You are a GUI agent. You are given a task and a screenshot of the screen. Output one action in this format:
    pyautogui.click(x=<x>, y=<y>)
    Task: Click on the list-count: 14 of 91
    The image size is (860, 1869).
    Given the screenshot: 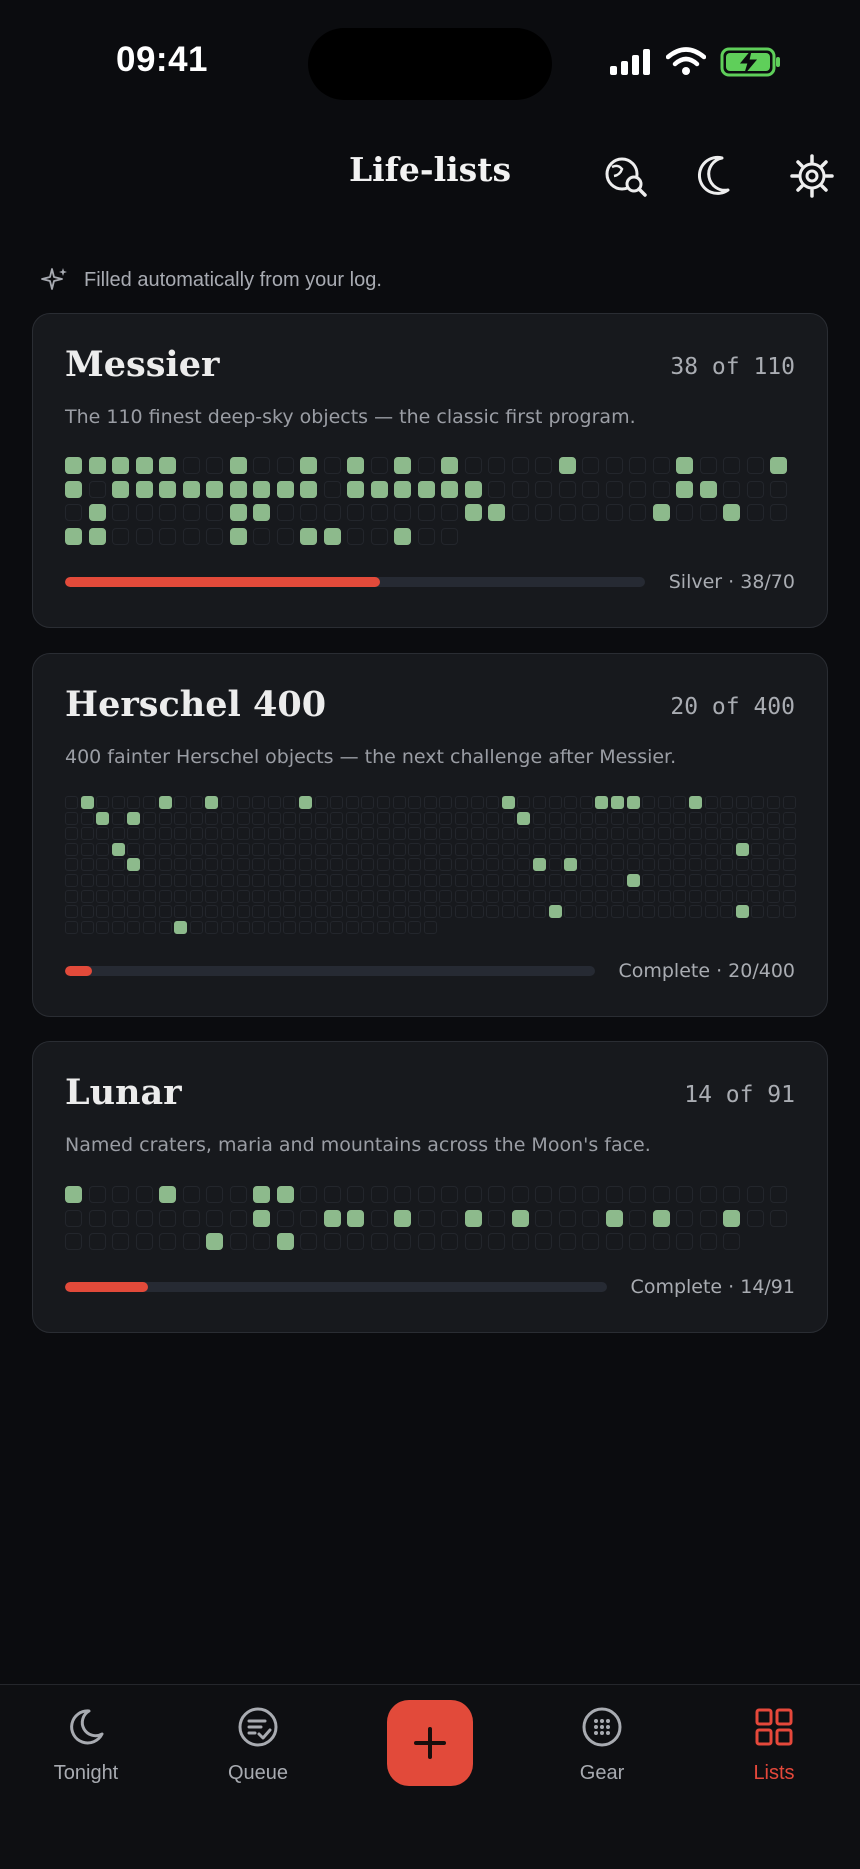 What is the action you would take?
    pyautogui.click(x=739, y=1095)
    